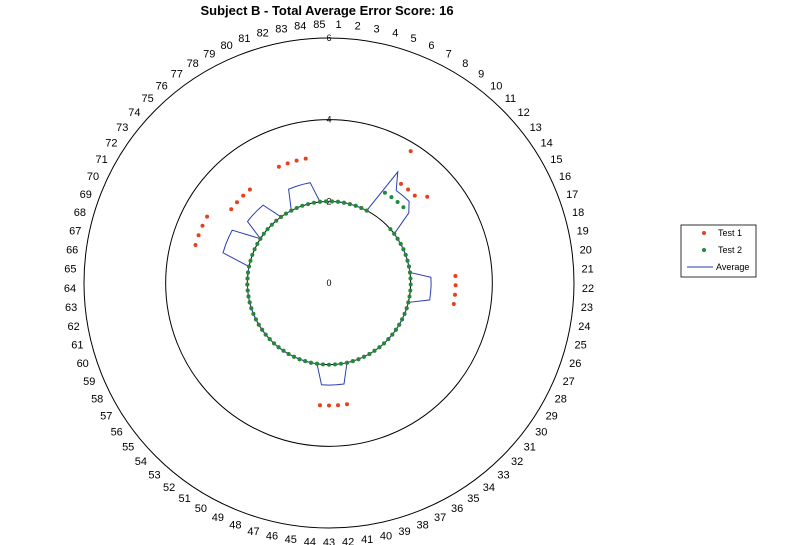 The width and height of the screenshot is (800, 545). What do you see at coordinates (580, 346) in the screenshot?
I see `category-label: 25` at bounding box center [580, 346].